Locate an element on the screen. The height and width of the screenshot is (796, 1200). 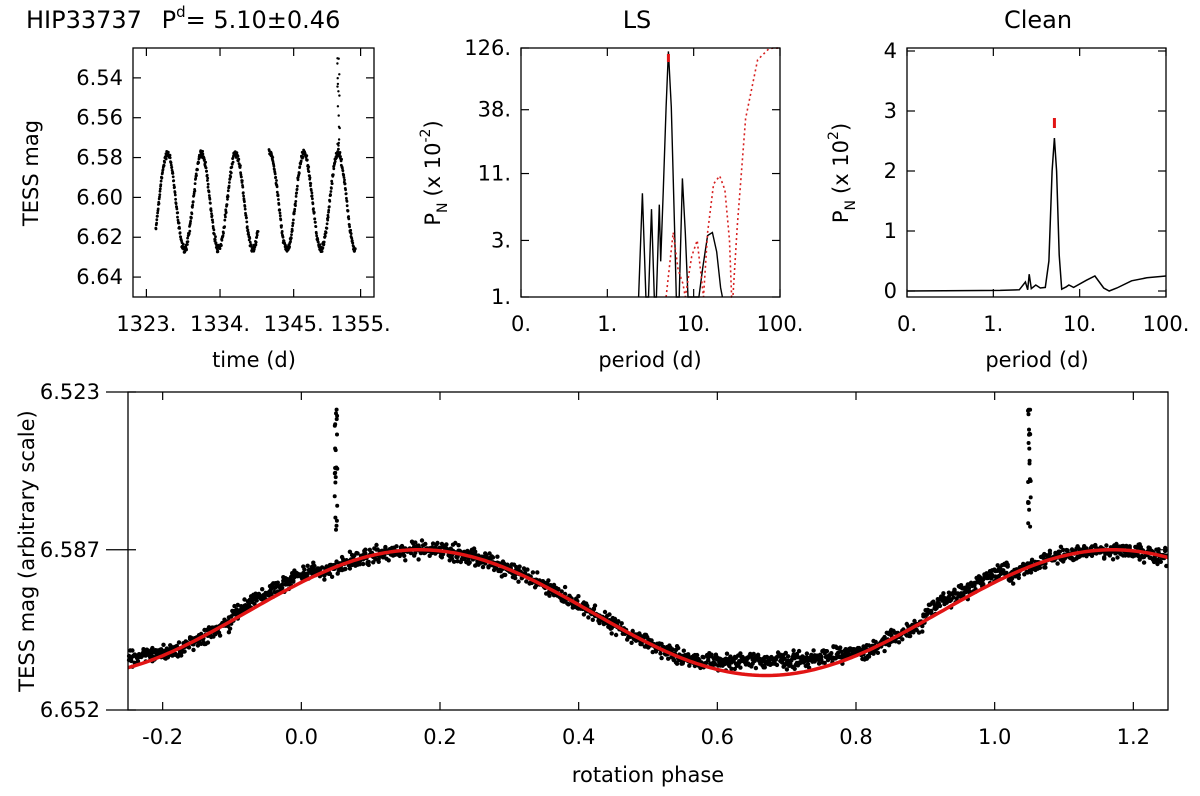
ls-ylabel: PN (x 10-2) is located at coordinates (434, 172).